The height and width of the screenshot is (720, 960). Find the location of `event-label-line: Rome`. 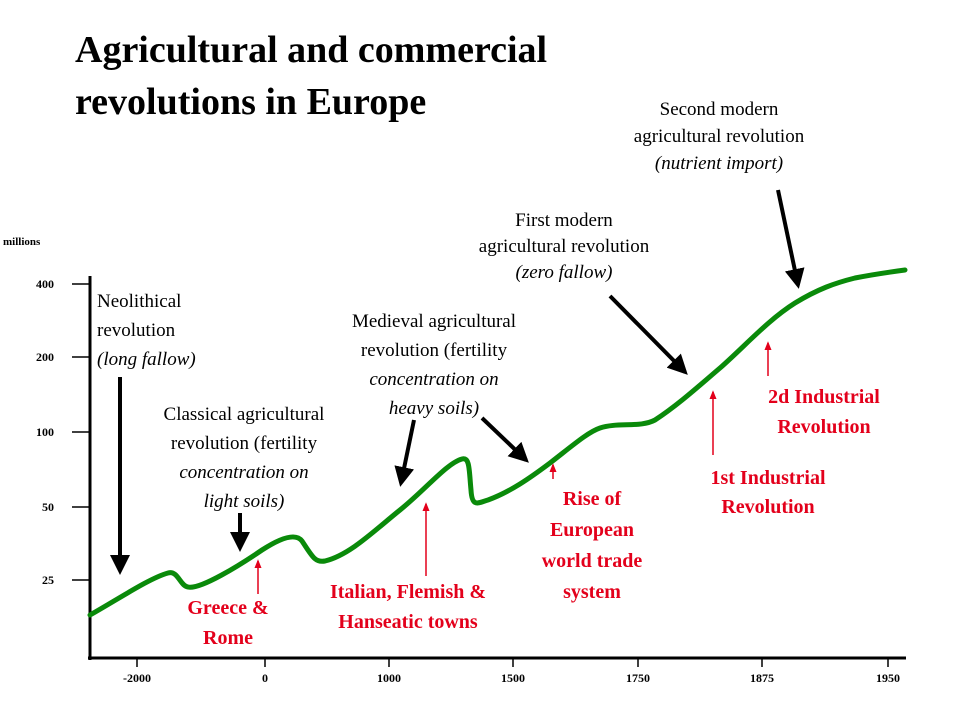

event-label-line: Rome is located at coordinates (228, 638).